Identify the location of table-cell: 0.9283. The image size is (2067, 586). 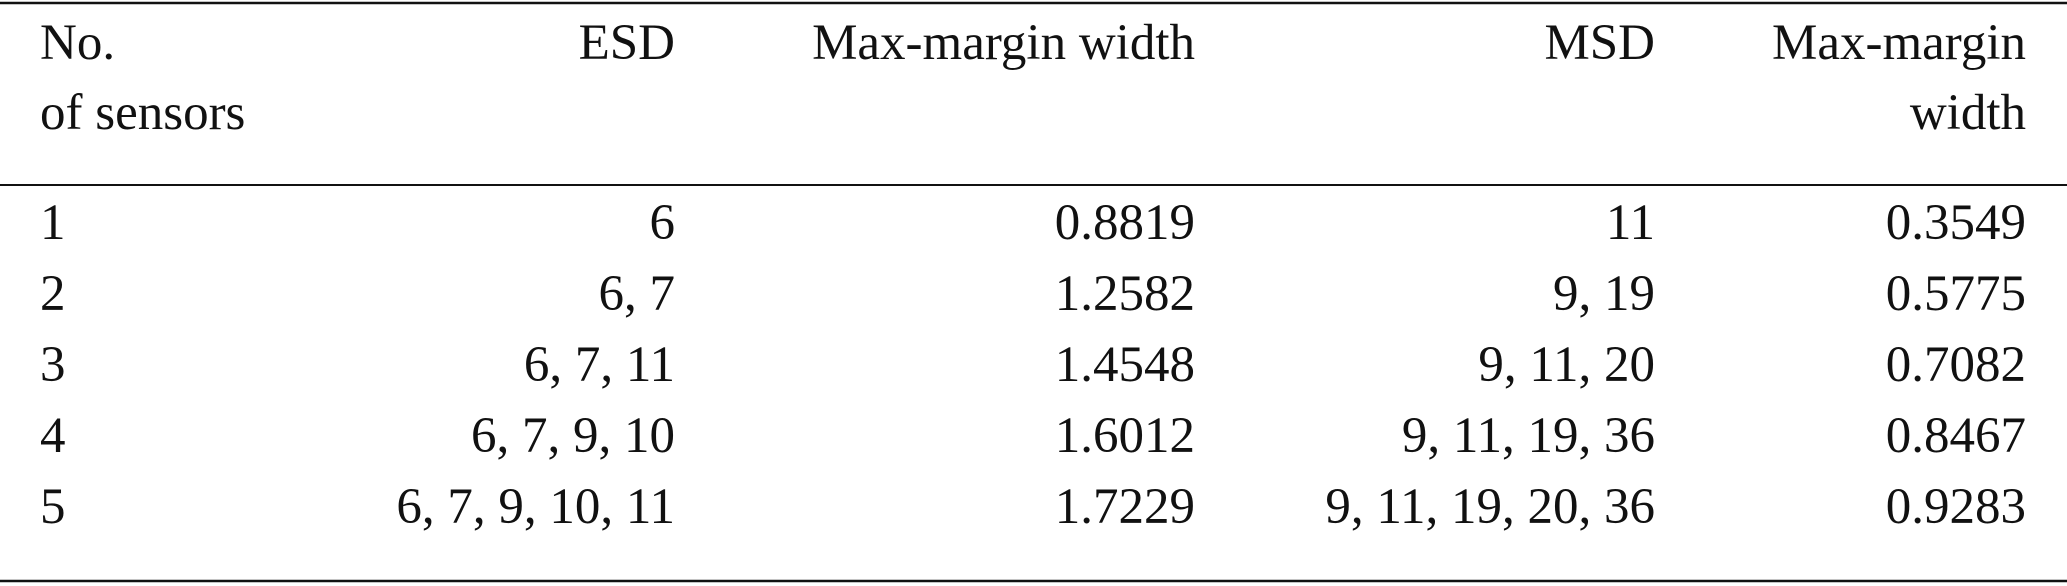
(1956, 507).